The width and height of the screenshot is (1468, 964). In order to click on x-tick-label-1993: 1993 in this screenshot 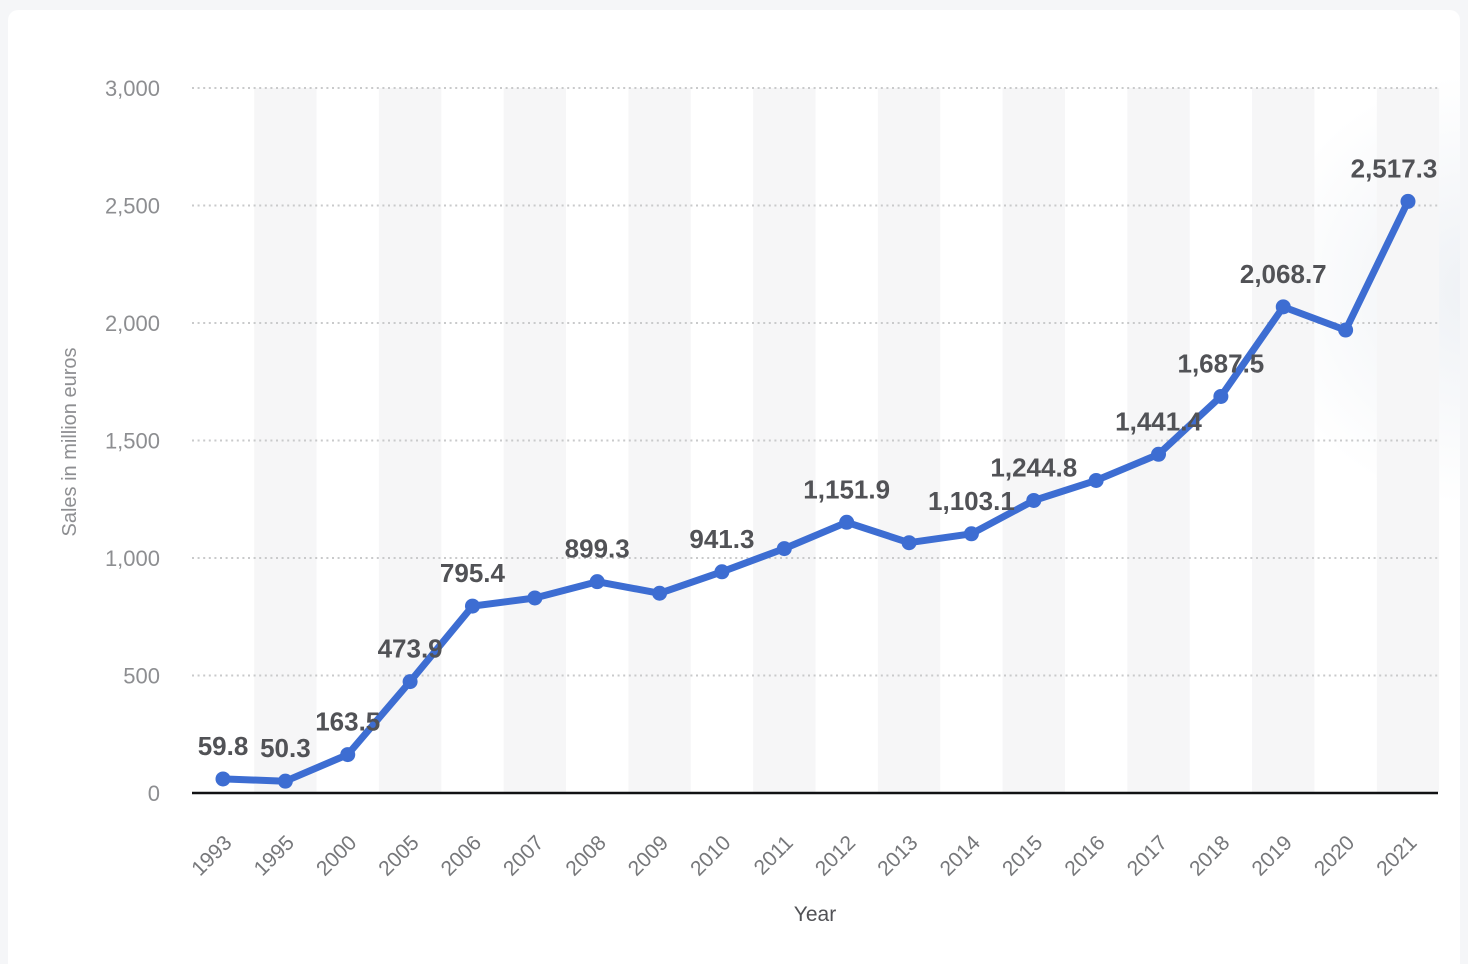, I will do `click(211, 855)`.